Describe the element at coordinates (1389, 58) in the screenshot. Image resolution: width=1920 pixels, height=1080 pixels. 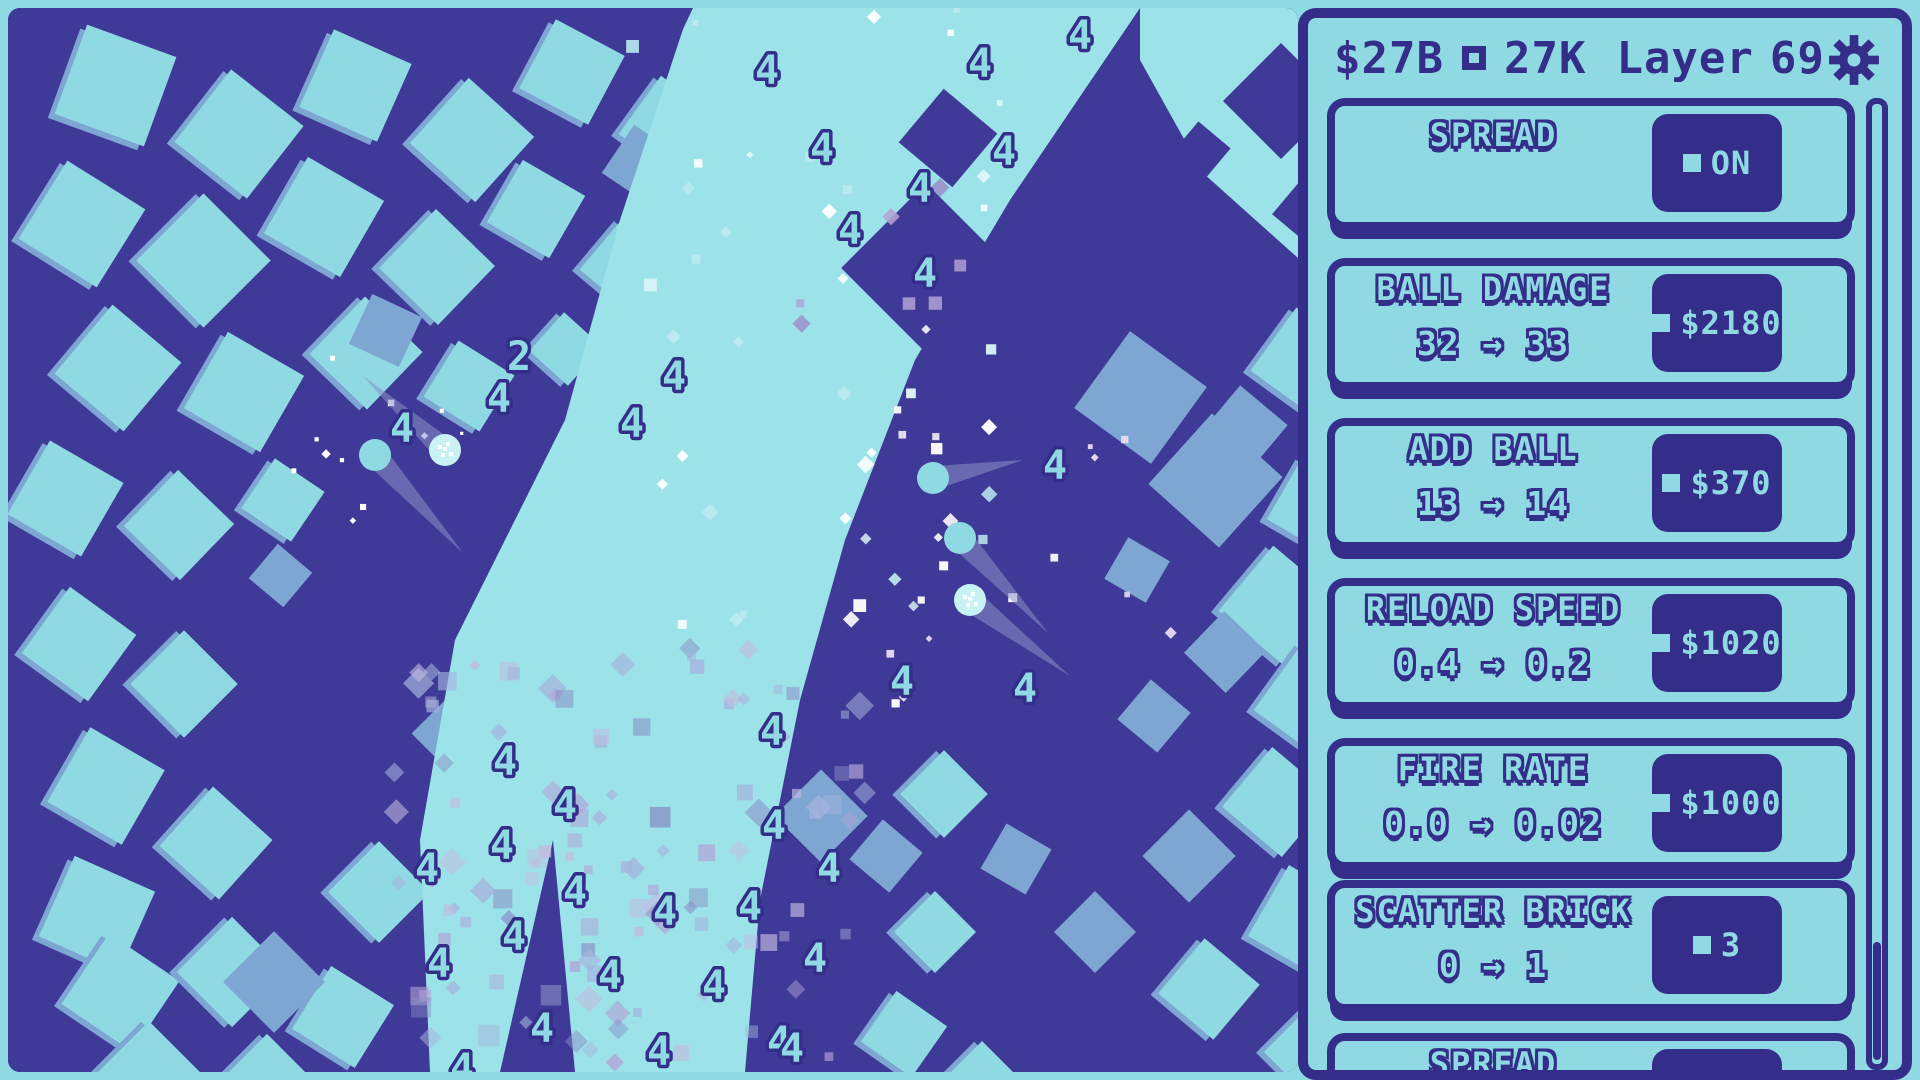
I see `money-value: $27B` at that location.